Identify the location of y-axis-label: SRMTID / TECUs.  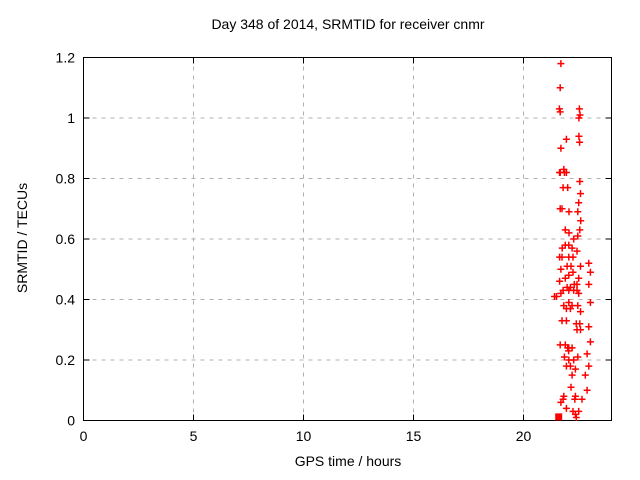
(22, 238).